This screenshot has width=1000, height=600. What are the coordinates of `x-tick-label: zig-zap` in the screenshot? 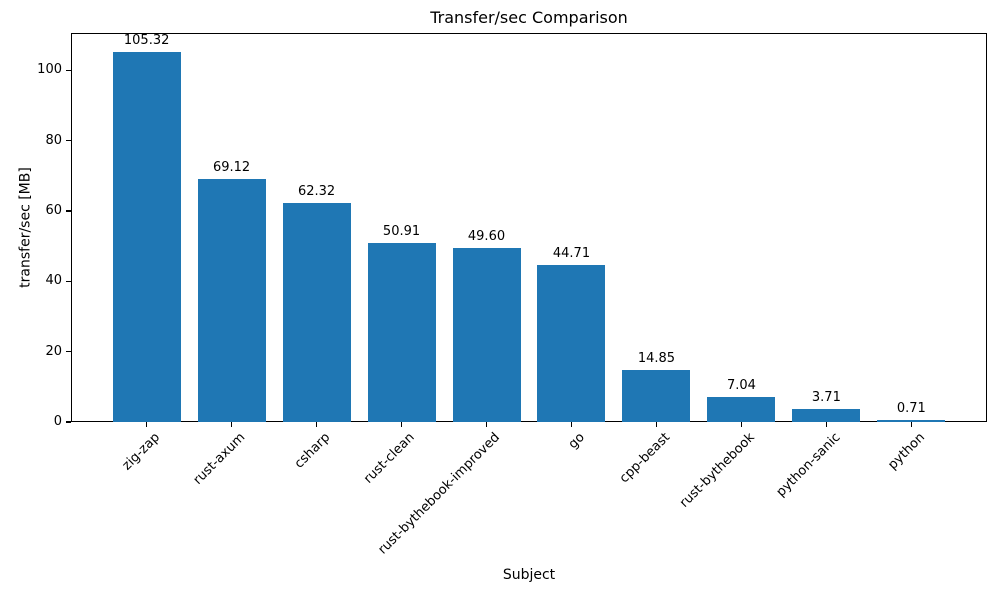 It's located at (141, 452).